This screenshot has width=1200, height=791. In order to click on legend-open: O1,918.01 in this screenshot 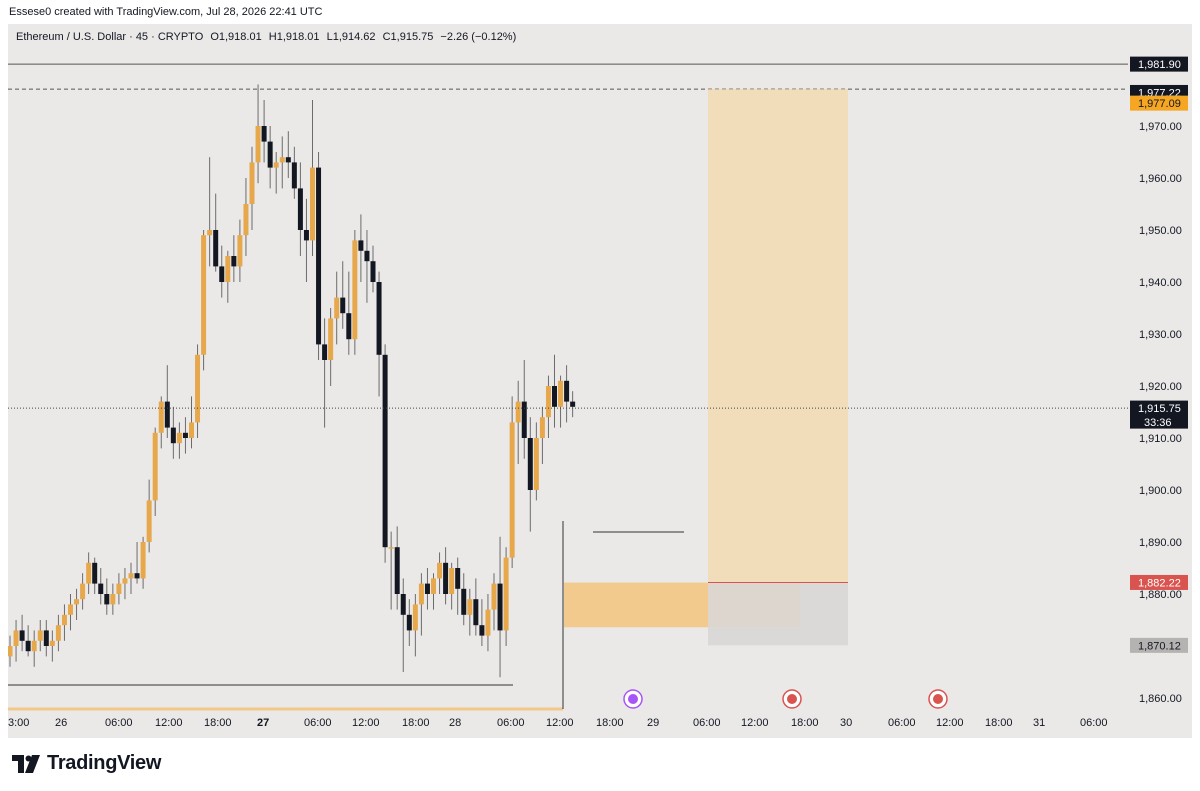, I will do `click(236, 37)`.